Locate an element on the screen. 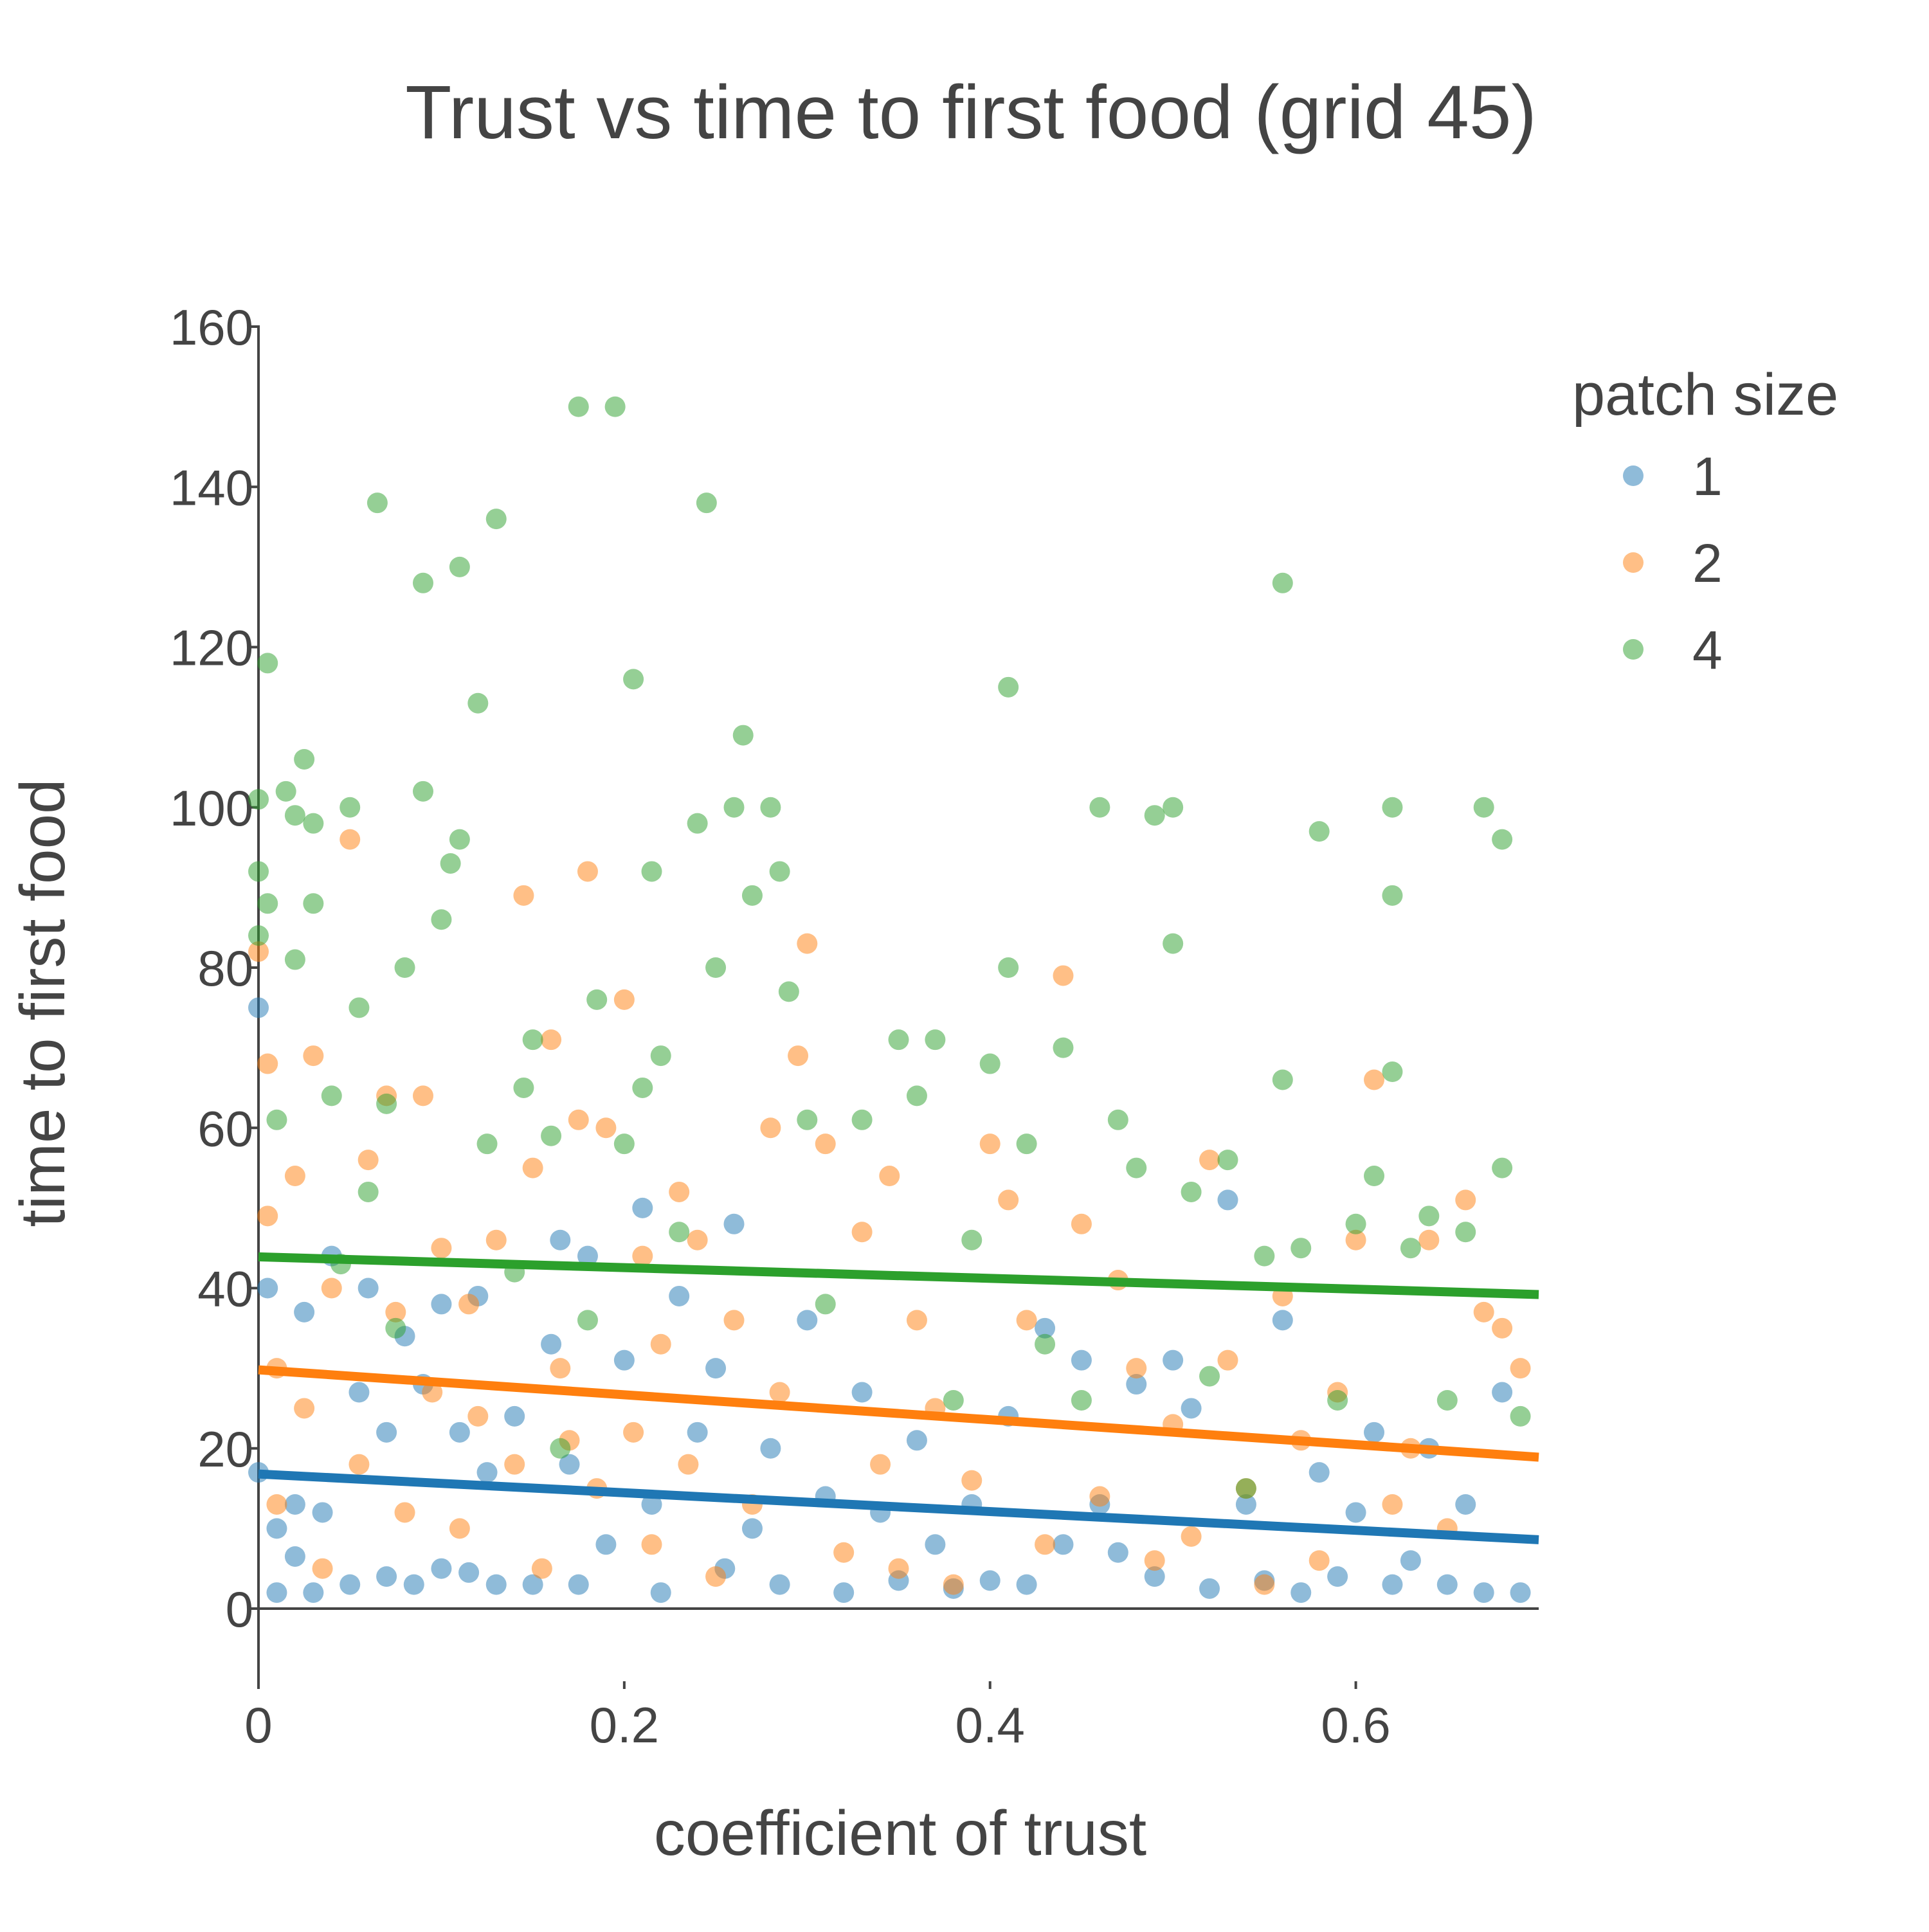 This screenshot has height=1932, width=1929. x-tick-label: 0.2 is located at coordinates (624, 1725).